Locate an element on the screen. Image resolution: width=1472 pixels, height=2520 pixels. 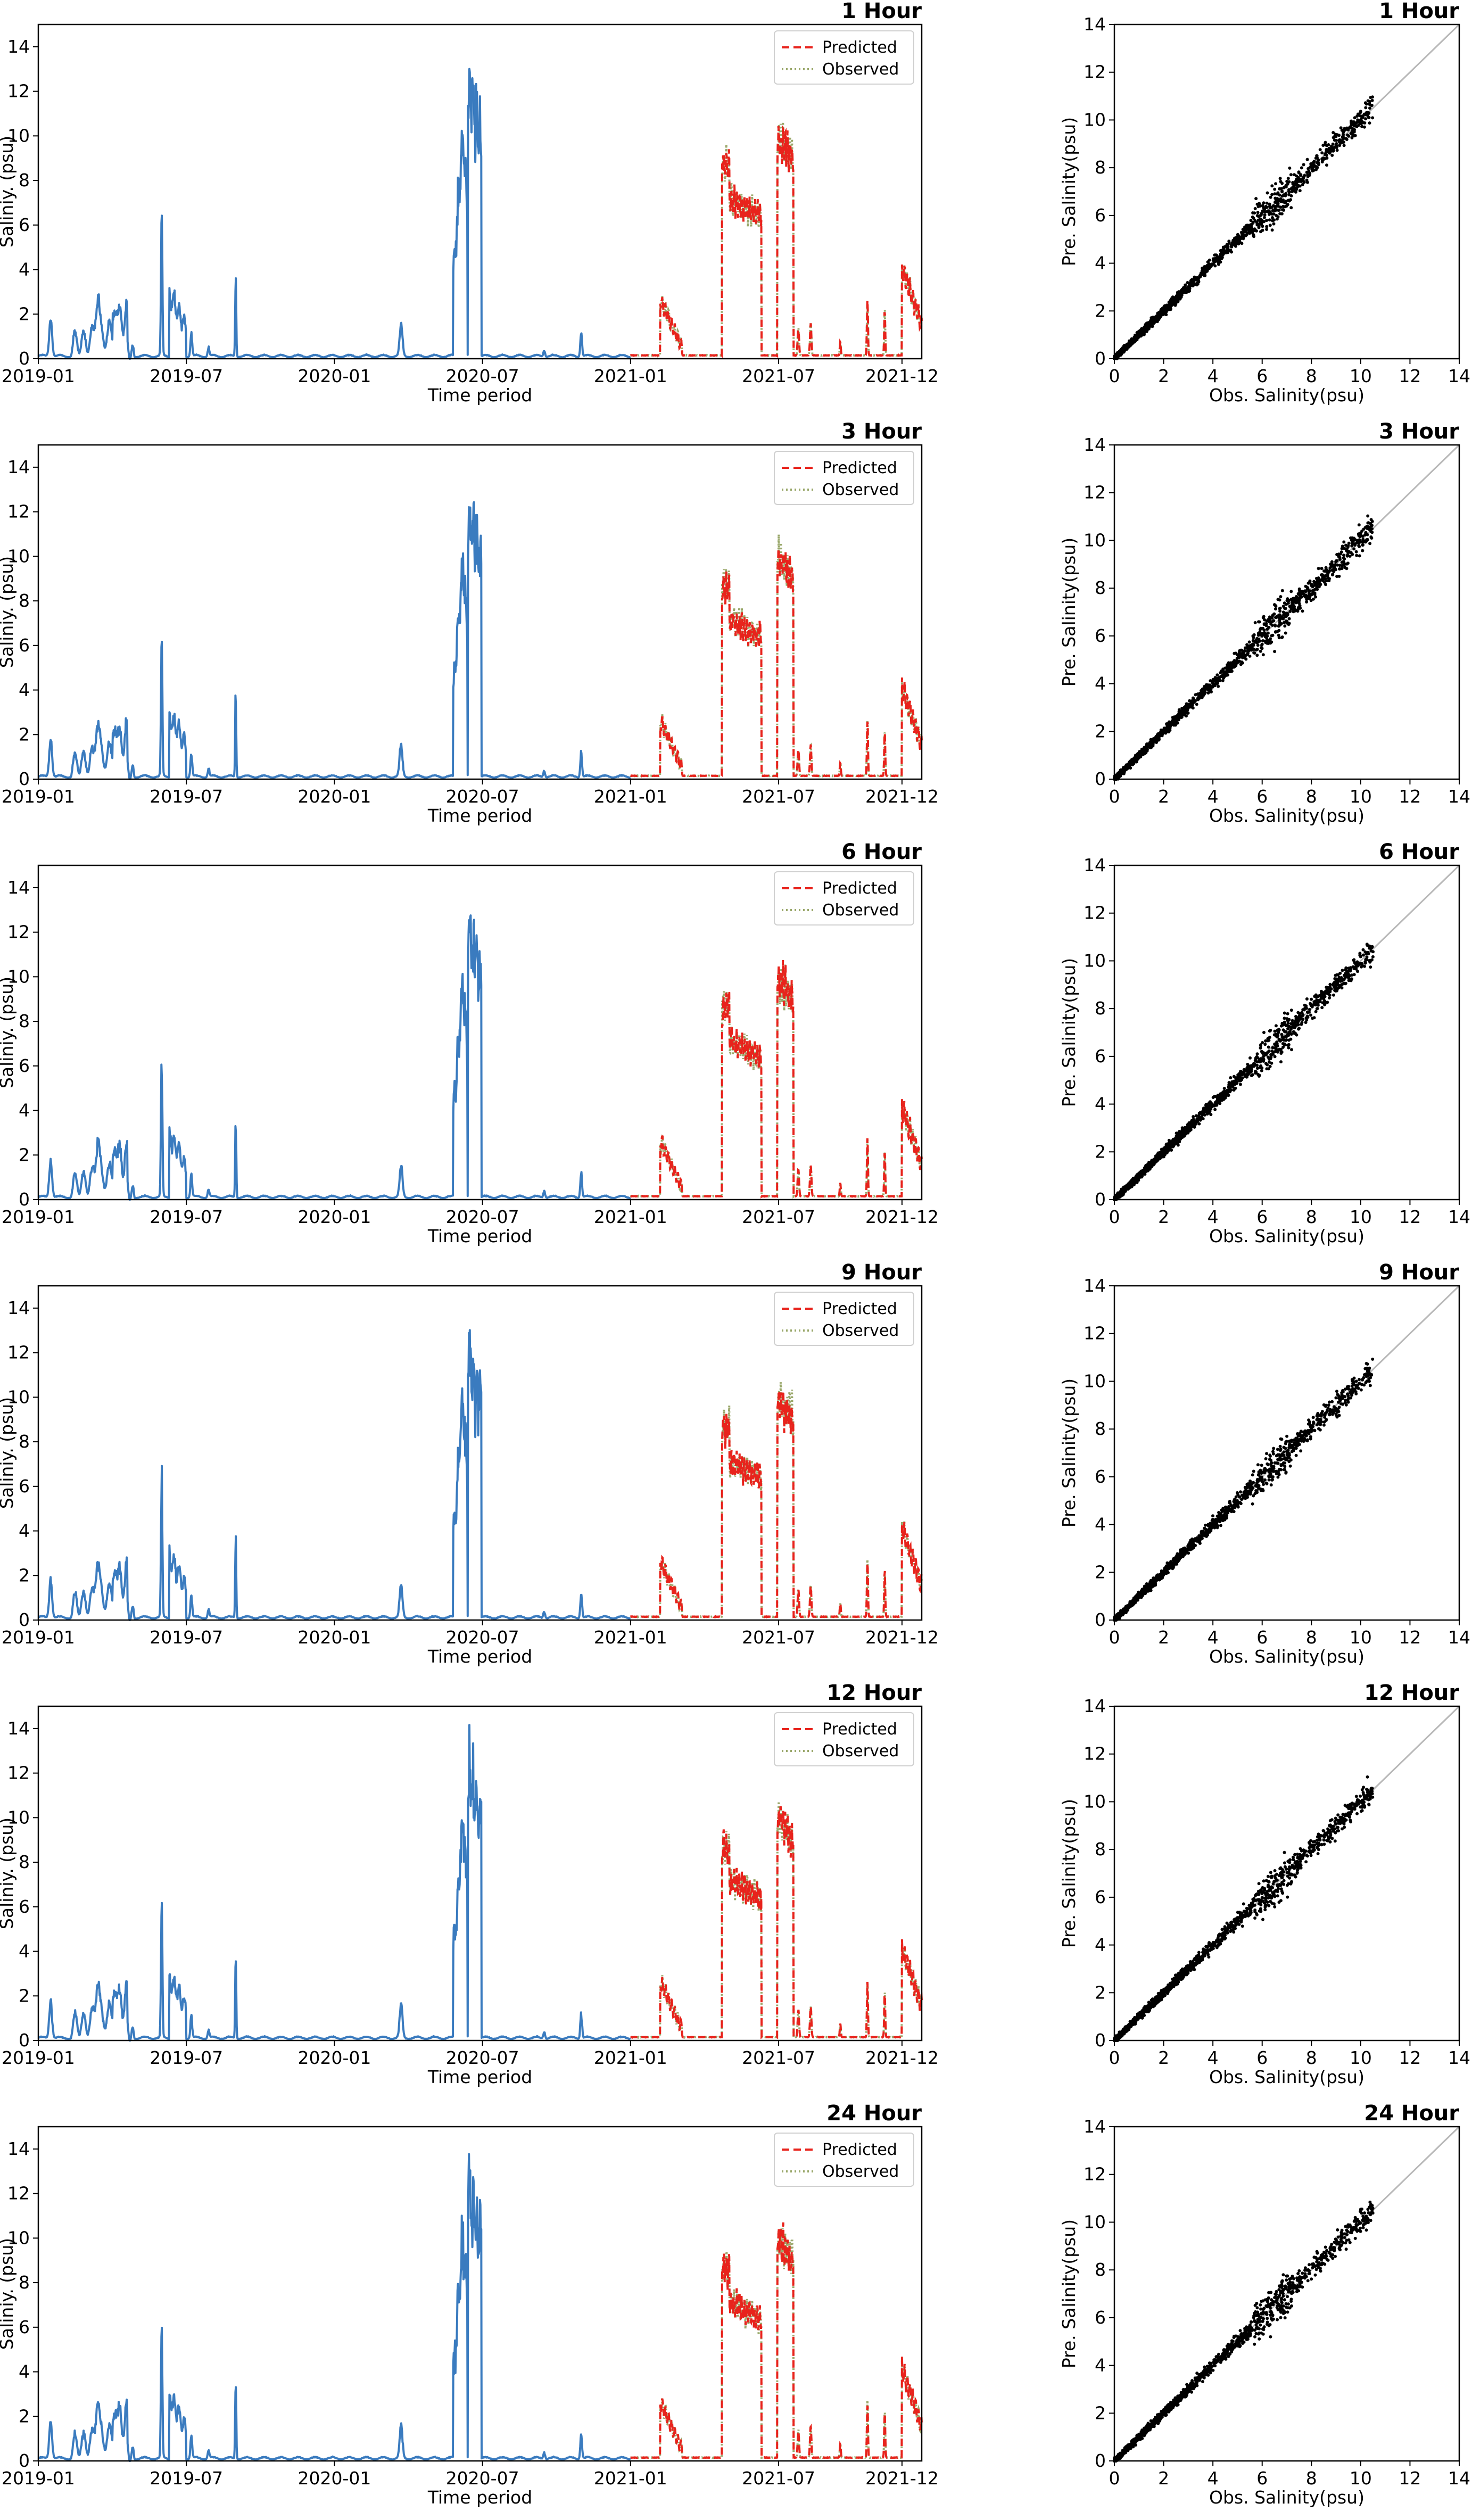
x-tick-label: 2020-07 is located at coordinates (482, 376).